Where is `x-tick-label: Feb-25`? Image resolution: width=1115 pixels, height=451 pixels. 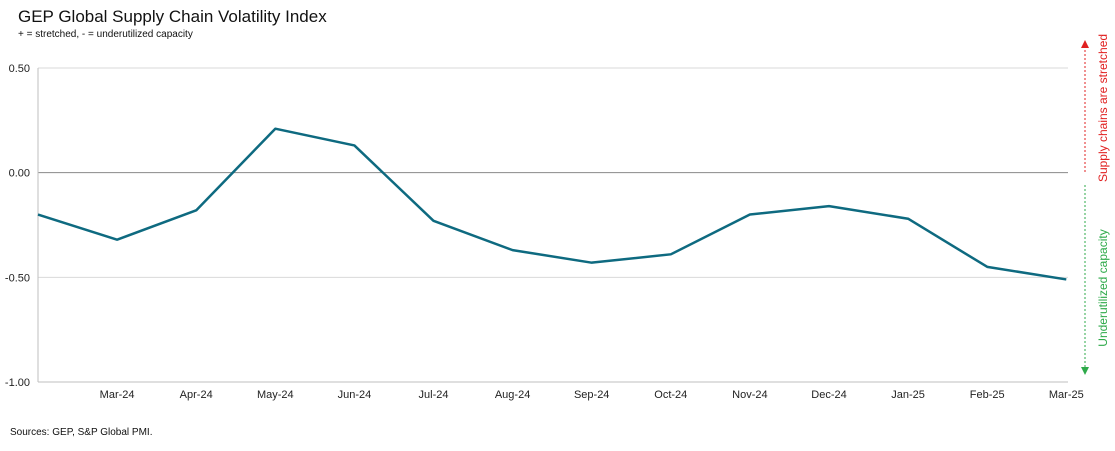 x-tick-label: Feb-25 is located at coordinates (987, 395).